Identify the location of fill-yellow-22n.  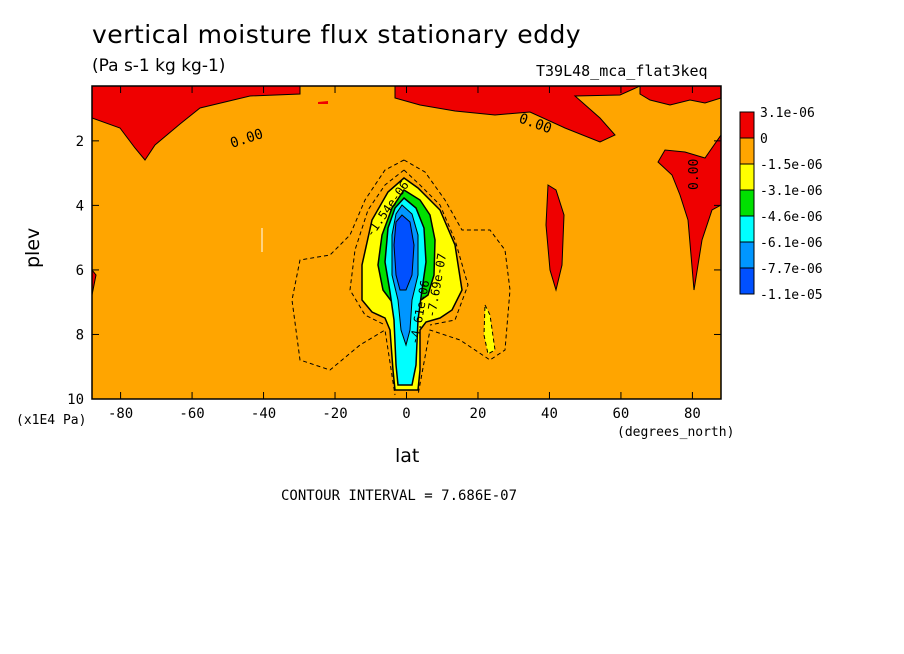
(489, 329).